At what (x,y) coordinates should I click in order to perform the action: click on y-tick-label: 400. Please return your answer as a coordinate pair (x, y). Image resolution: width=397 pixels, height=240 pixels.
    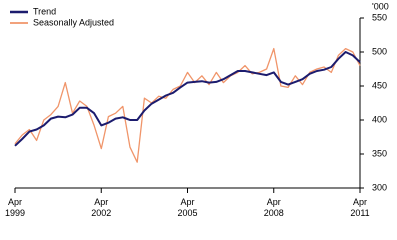
    Looking at the image, I should click on (379, 119).